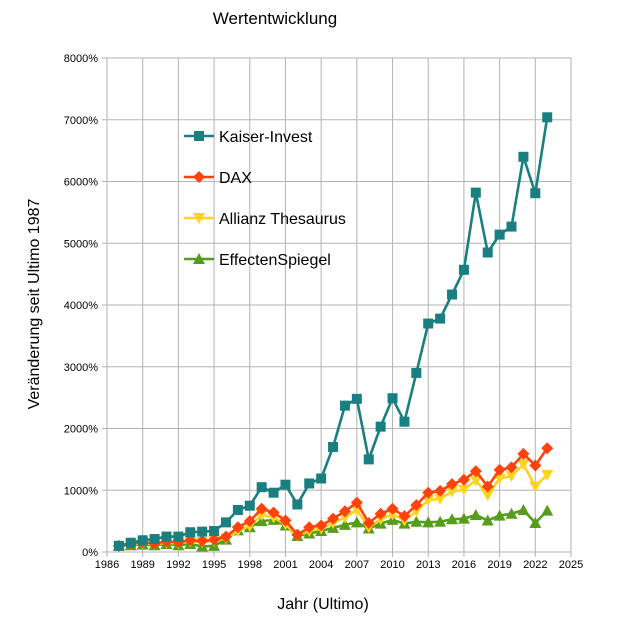 The width and height of the screenshot is (619, 624). Describe the element at coordinates (34, 304) in the screenshot. I see `y-axis-title: Veränderung seit Ultimo 1987` at that location.